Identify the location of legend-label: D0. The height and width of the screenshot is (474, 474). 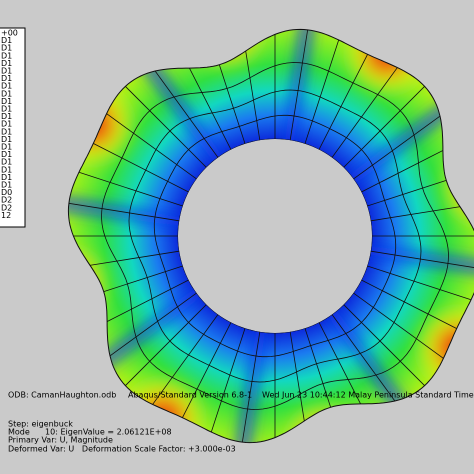
(6, 192).